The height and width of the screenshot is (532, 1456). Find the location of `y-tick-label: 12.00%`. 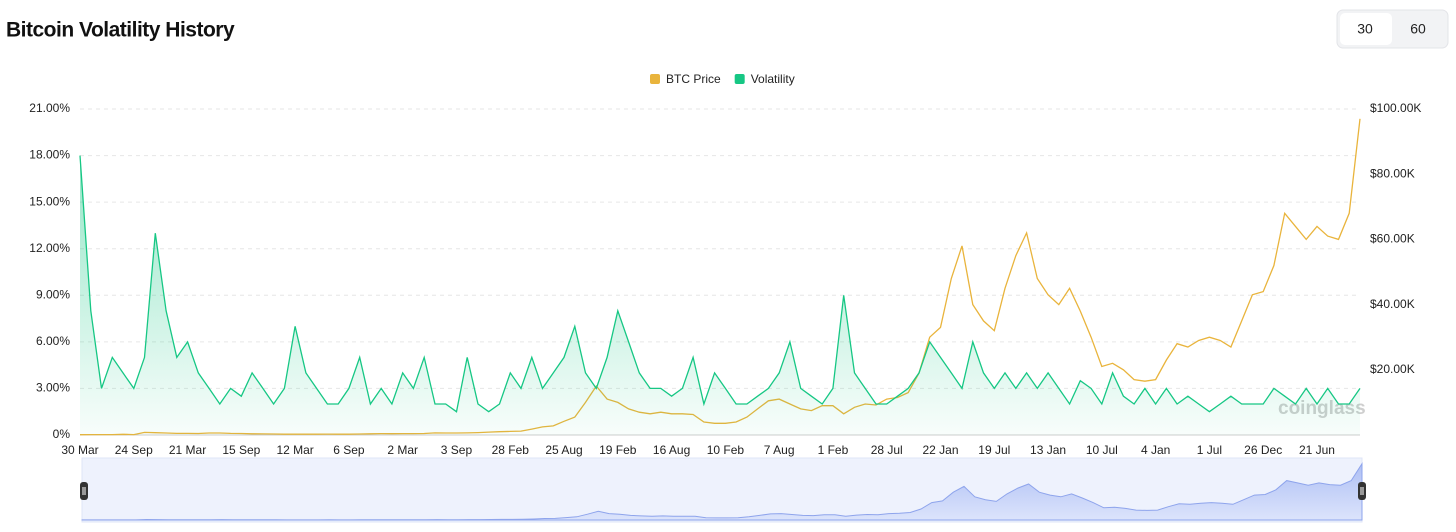

y-tick-label: 12.00% is located at coordinates (49, 248).